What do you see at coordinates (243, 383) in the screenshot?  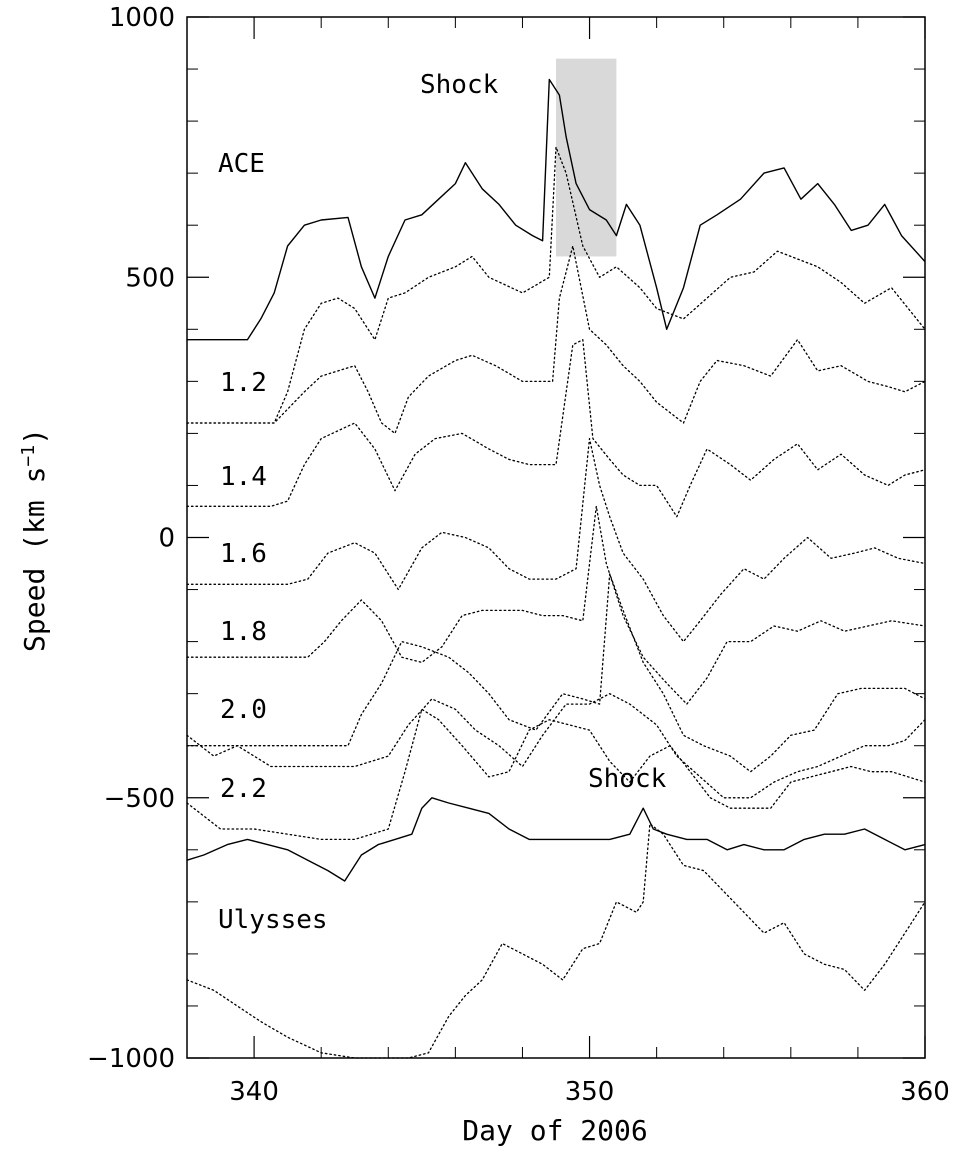 I see `level-label-1-2: 1.2` at bounding box center [243, 383].